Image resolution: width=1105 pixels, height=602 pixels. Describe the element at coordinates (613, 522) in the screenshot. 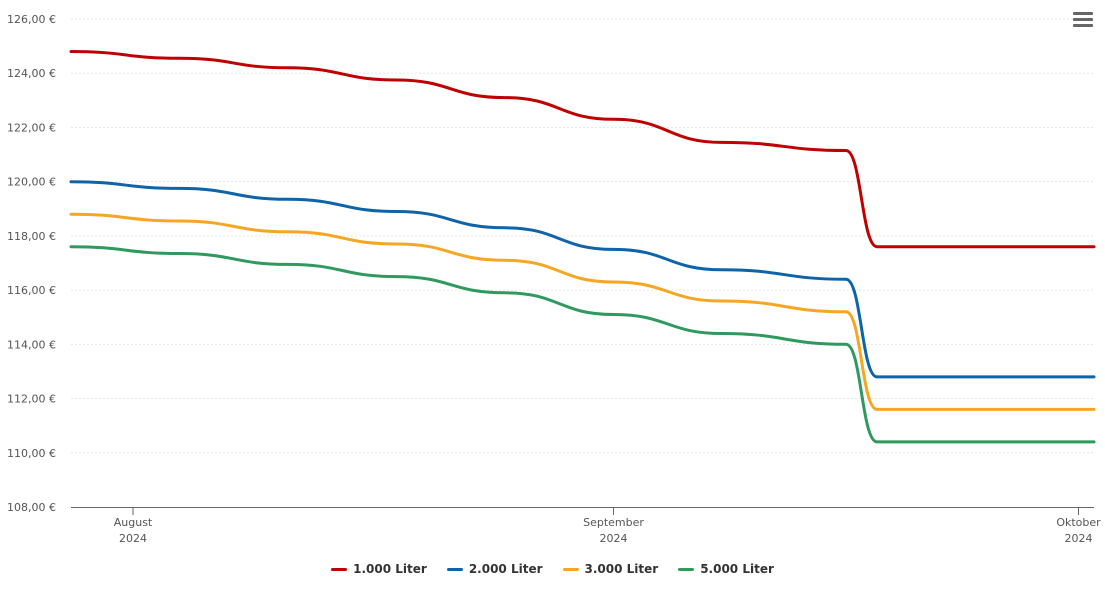

I see `x-tick-label: September` at that location.